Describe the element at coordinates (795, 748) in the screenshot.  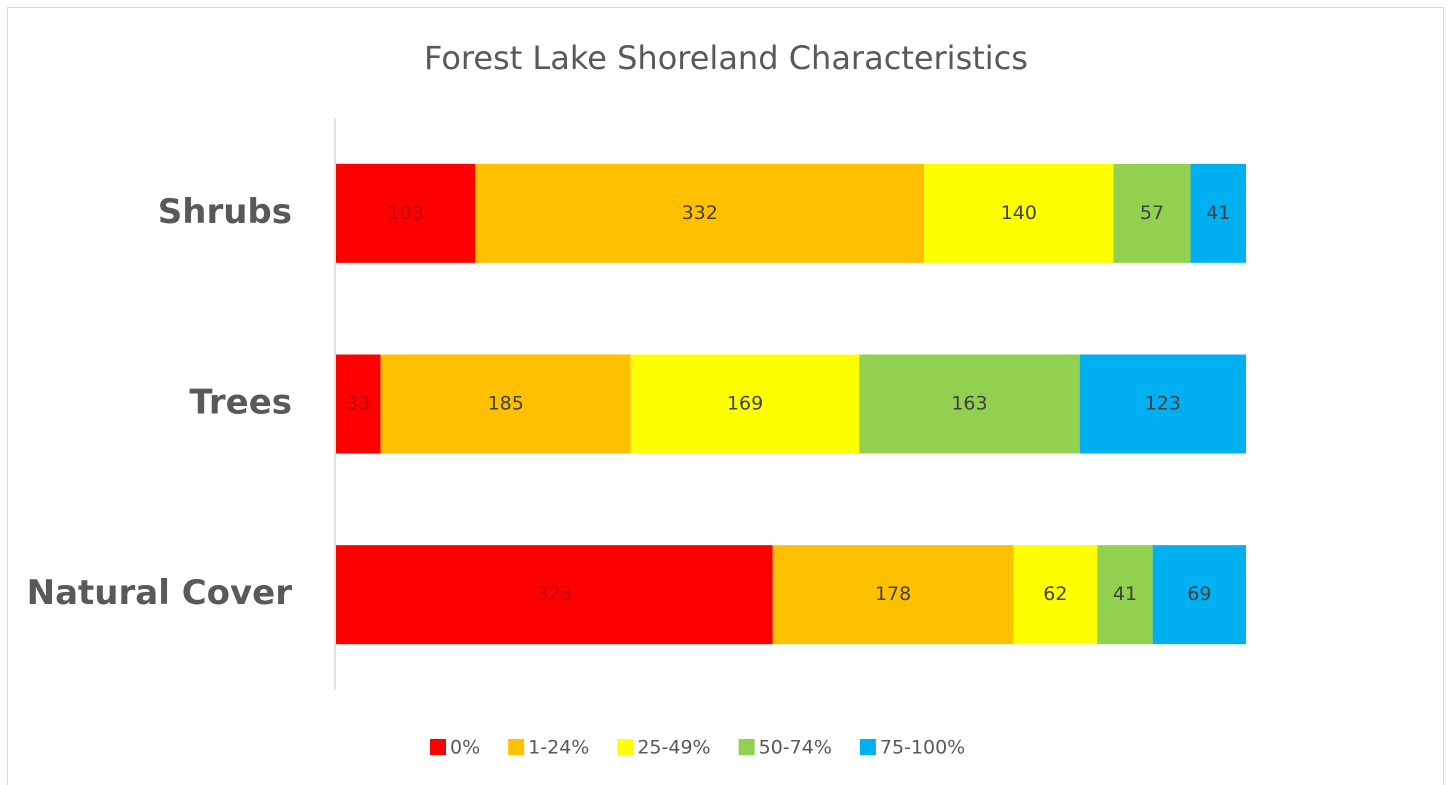
I see `legend-label: 50-74%` at that location.